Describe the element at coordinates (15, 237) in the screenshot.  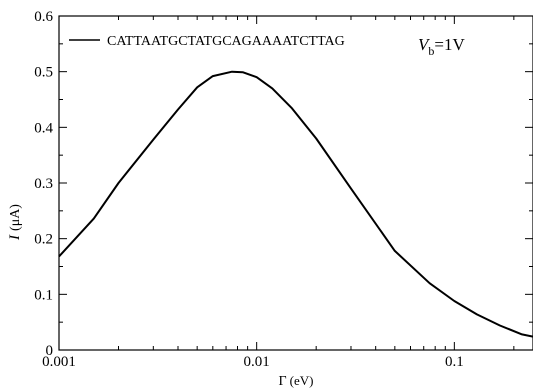
I see `y-axis-symbol: I` at that location.